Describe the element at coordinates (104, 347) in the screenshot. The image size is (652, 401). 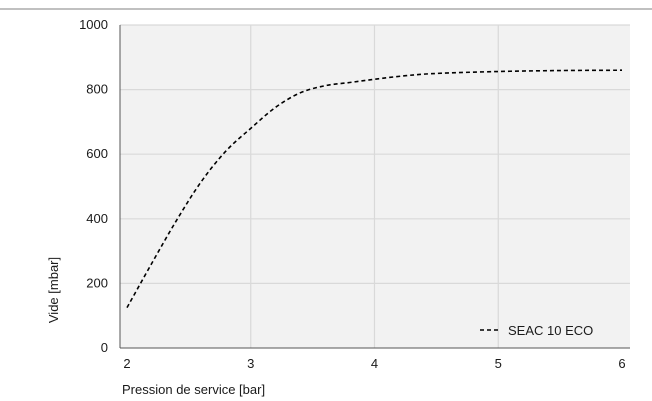
I see `y-tick-label: 0` at that location.